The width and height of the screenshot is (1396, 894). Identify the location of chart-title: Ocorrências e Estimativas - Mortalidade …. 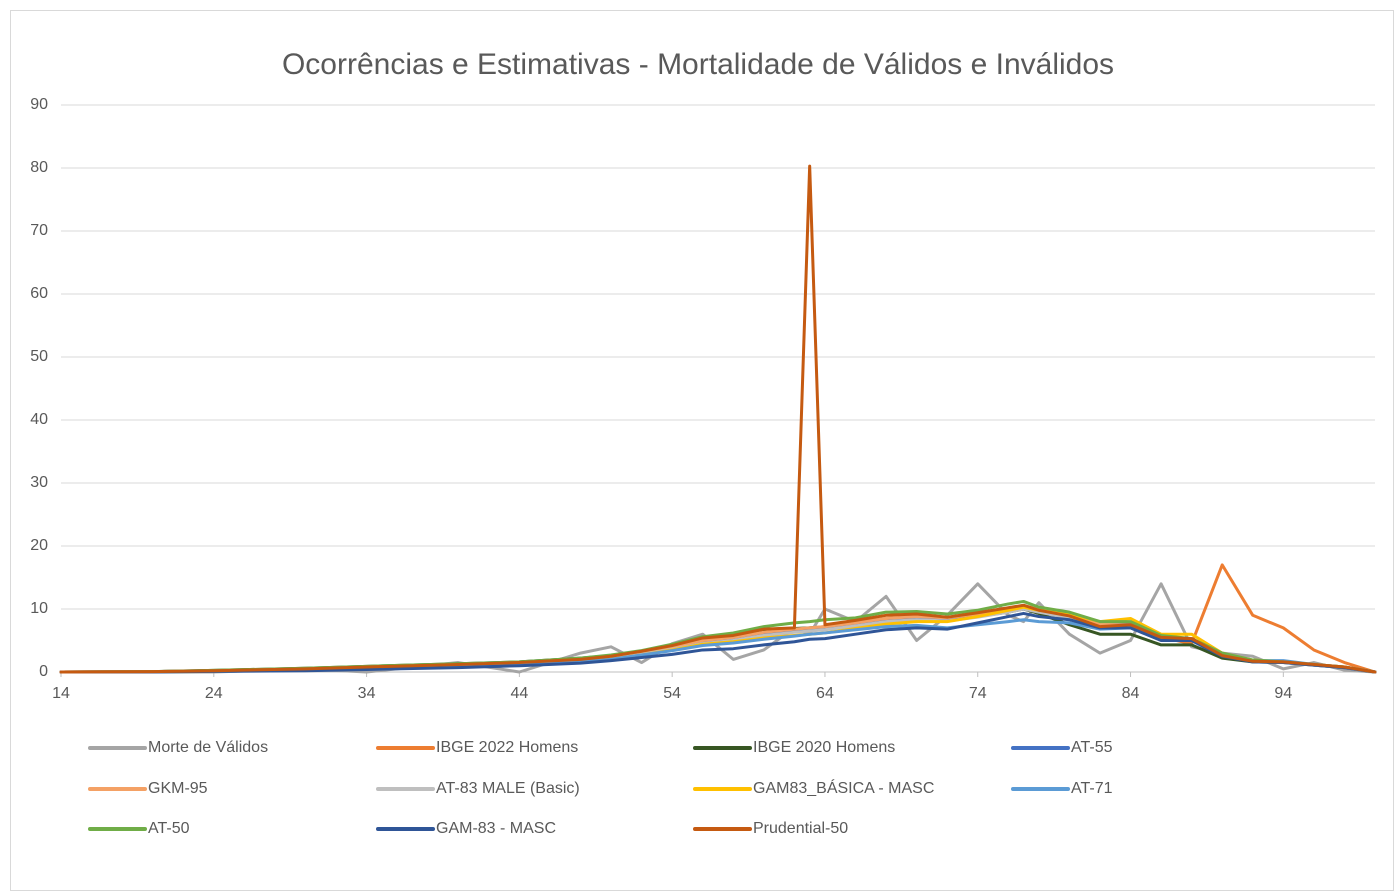
(698, 64).